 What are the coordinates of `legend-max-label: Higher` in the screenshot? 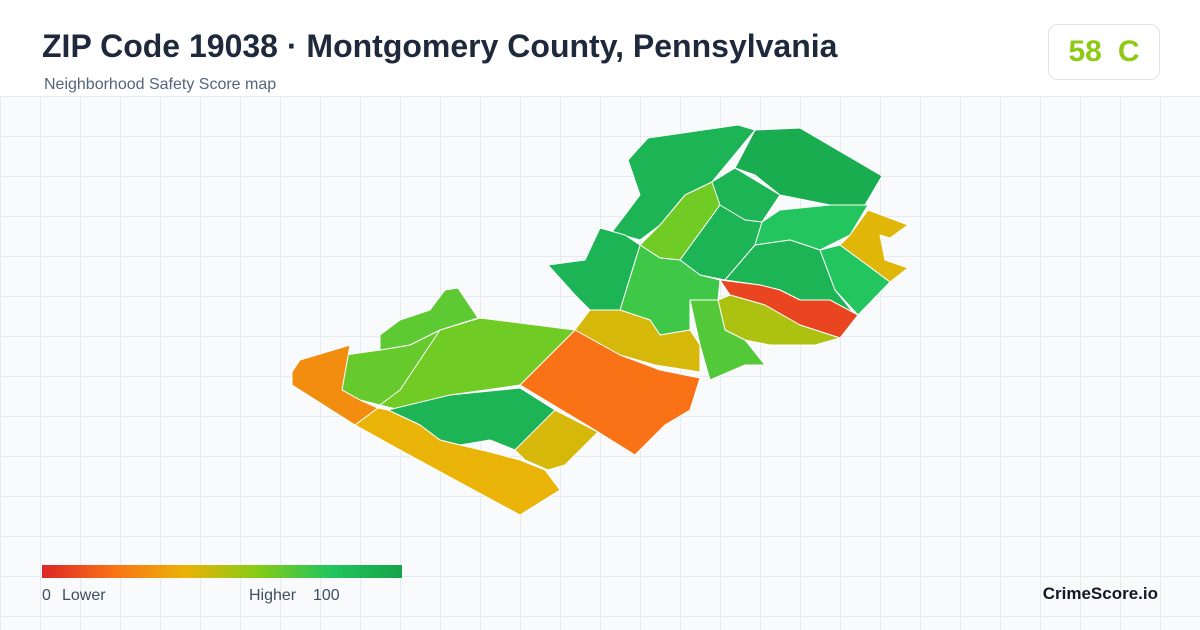 It's located at (273, 595).